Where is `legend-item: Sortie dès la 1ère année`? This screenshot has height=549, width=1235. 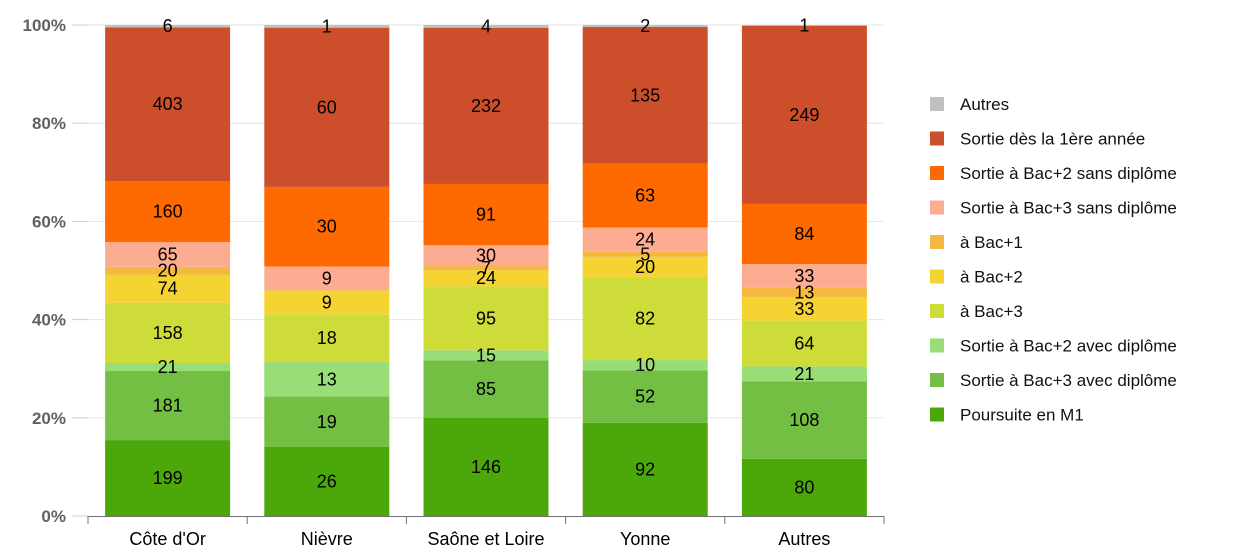 legend-item: Sortie dès la 1ère année is located at coordinates (1037, 139).